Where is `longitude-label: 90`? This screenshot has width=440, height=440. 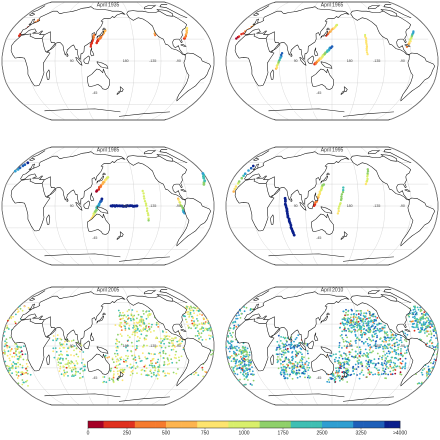
longitude-label: 90 is located at coordinates (72, 61).